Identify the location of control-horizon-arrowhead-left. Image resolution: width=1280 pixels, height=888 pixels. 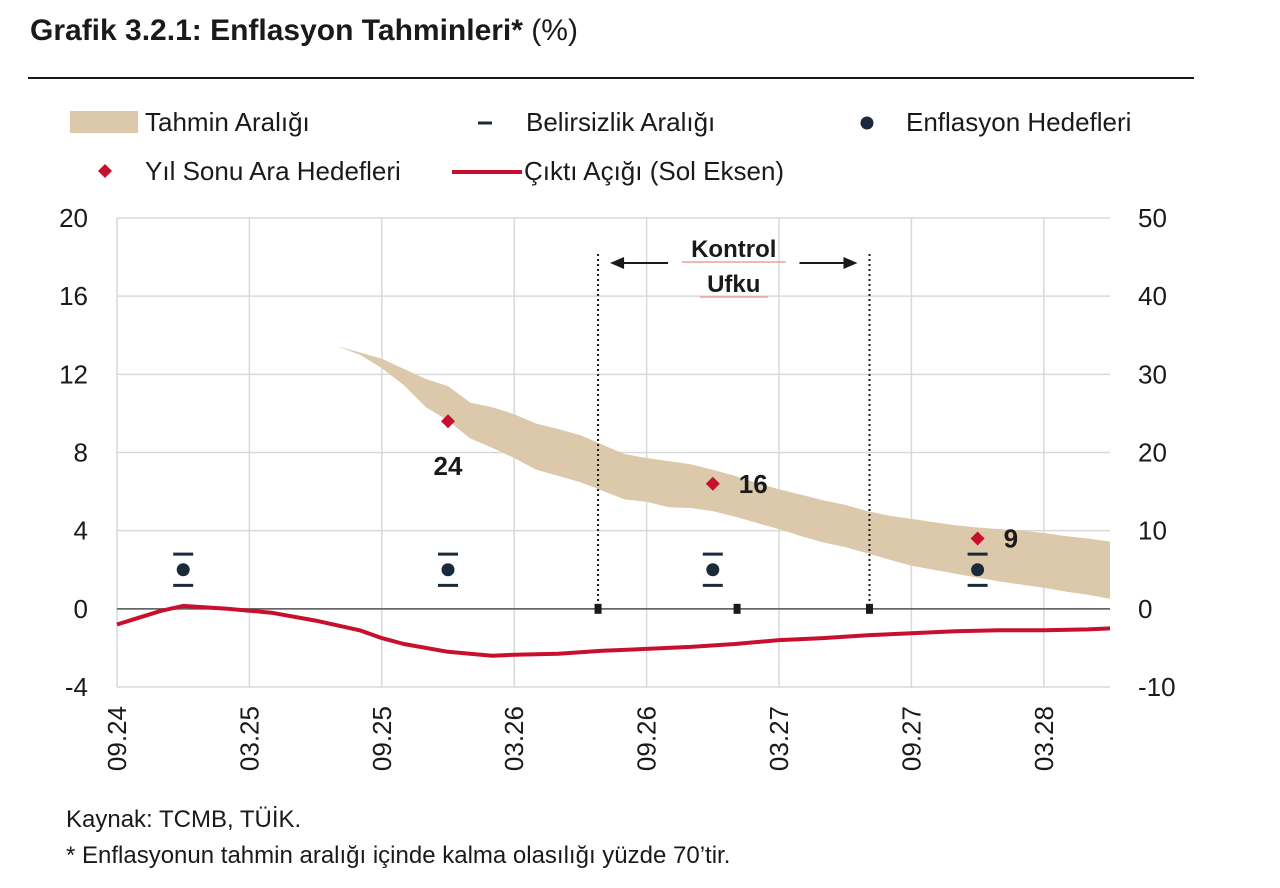
(617, 263).